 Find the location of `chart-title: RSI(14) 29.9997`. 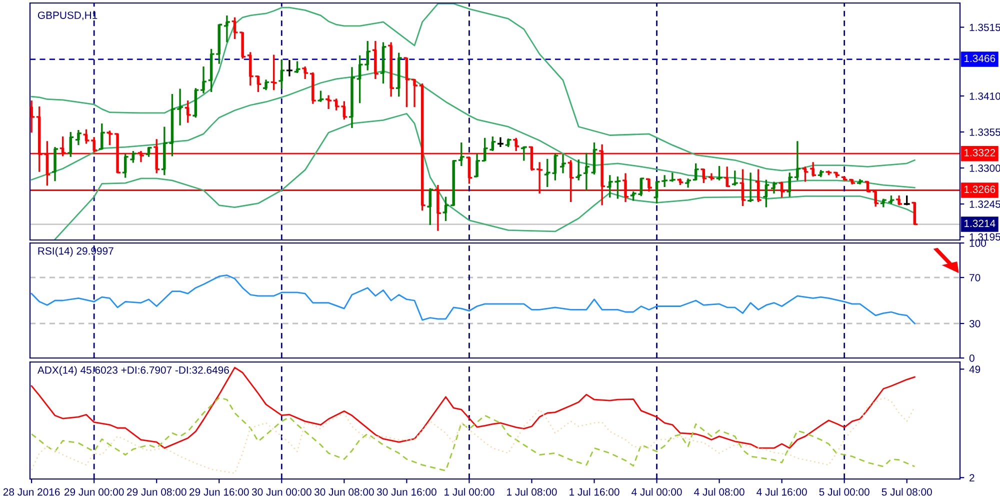

chart-title: RSI(14) 29.9997 is located at coordinates (76, 252).